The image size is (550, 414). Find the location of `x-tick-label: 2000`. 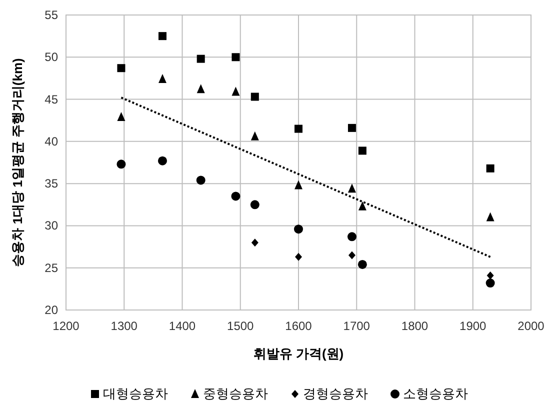

x-tick-label: 2000 is located at coordinates (531, 326).